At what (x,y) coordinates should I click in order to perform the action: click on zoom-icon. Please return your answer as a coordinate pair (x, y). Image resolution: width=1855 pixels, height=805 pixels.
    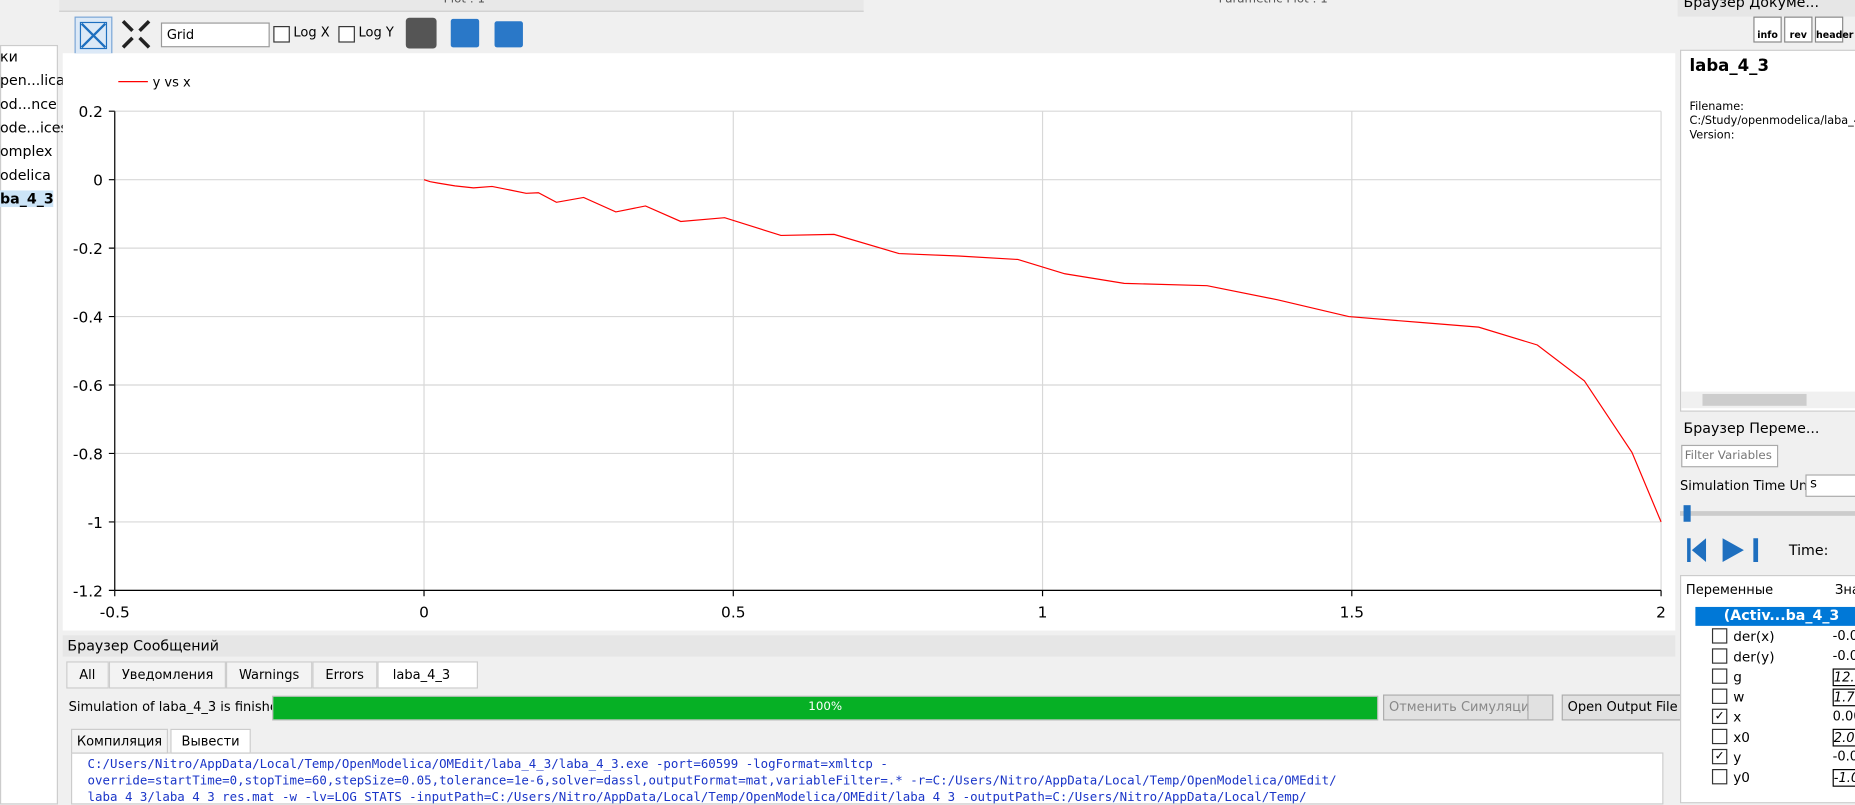
    Looking at the image, I should click on (136, 34).